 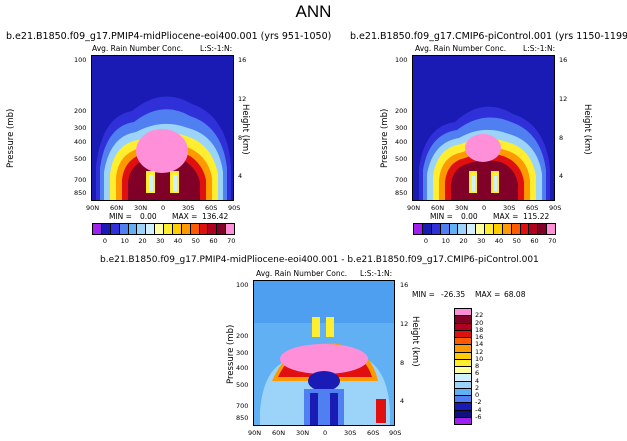 What do you see at coordinates (80, 193) in the screenshot?
I see `panel1-ytick: 850` at bounding box center [80, 193].